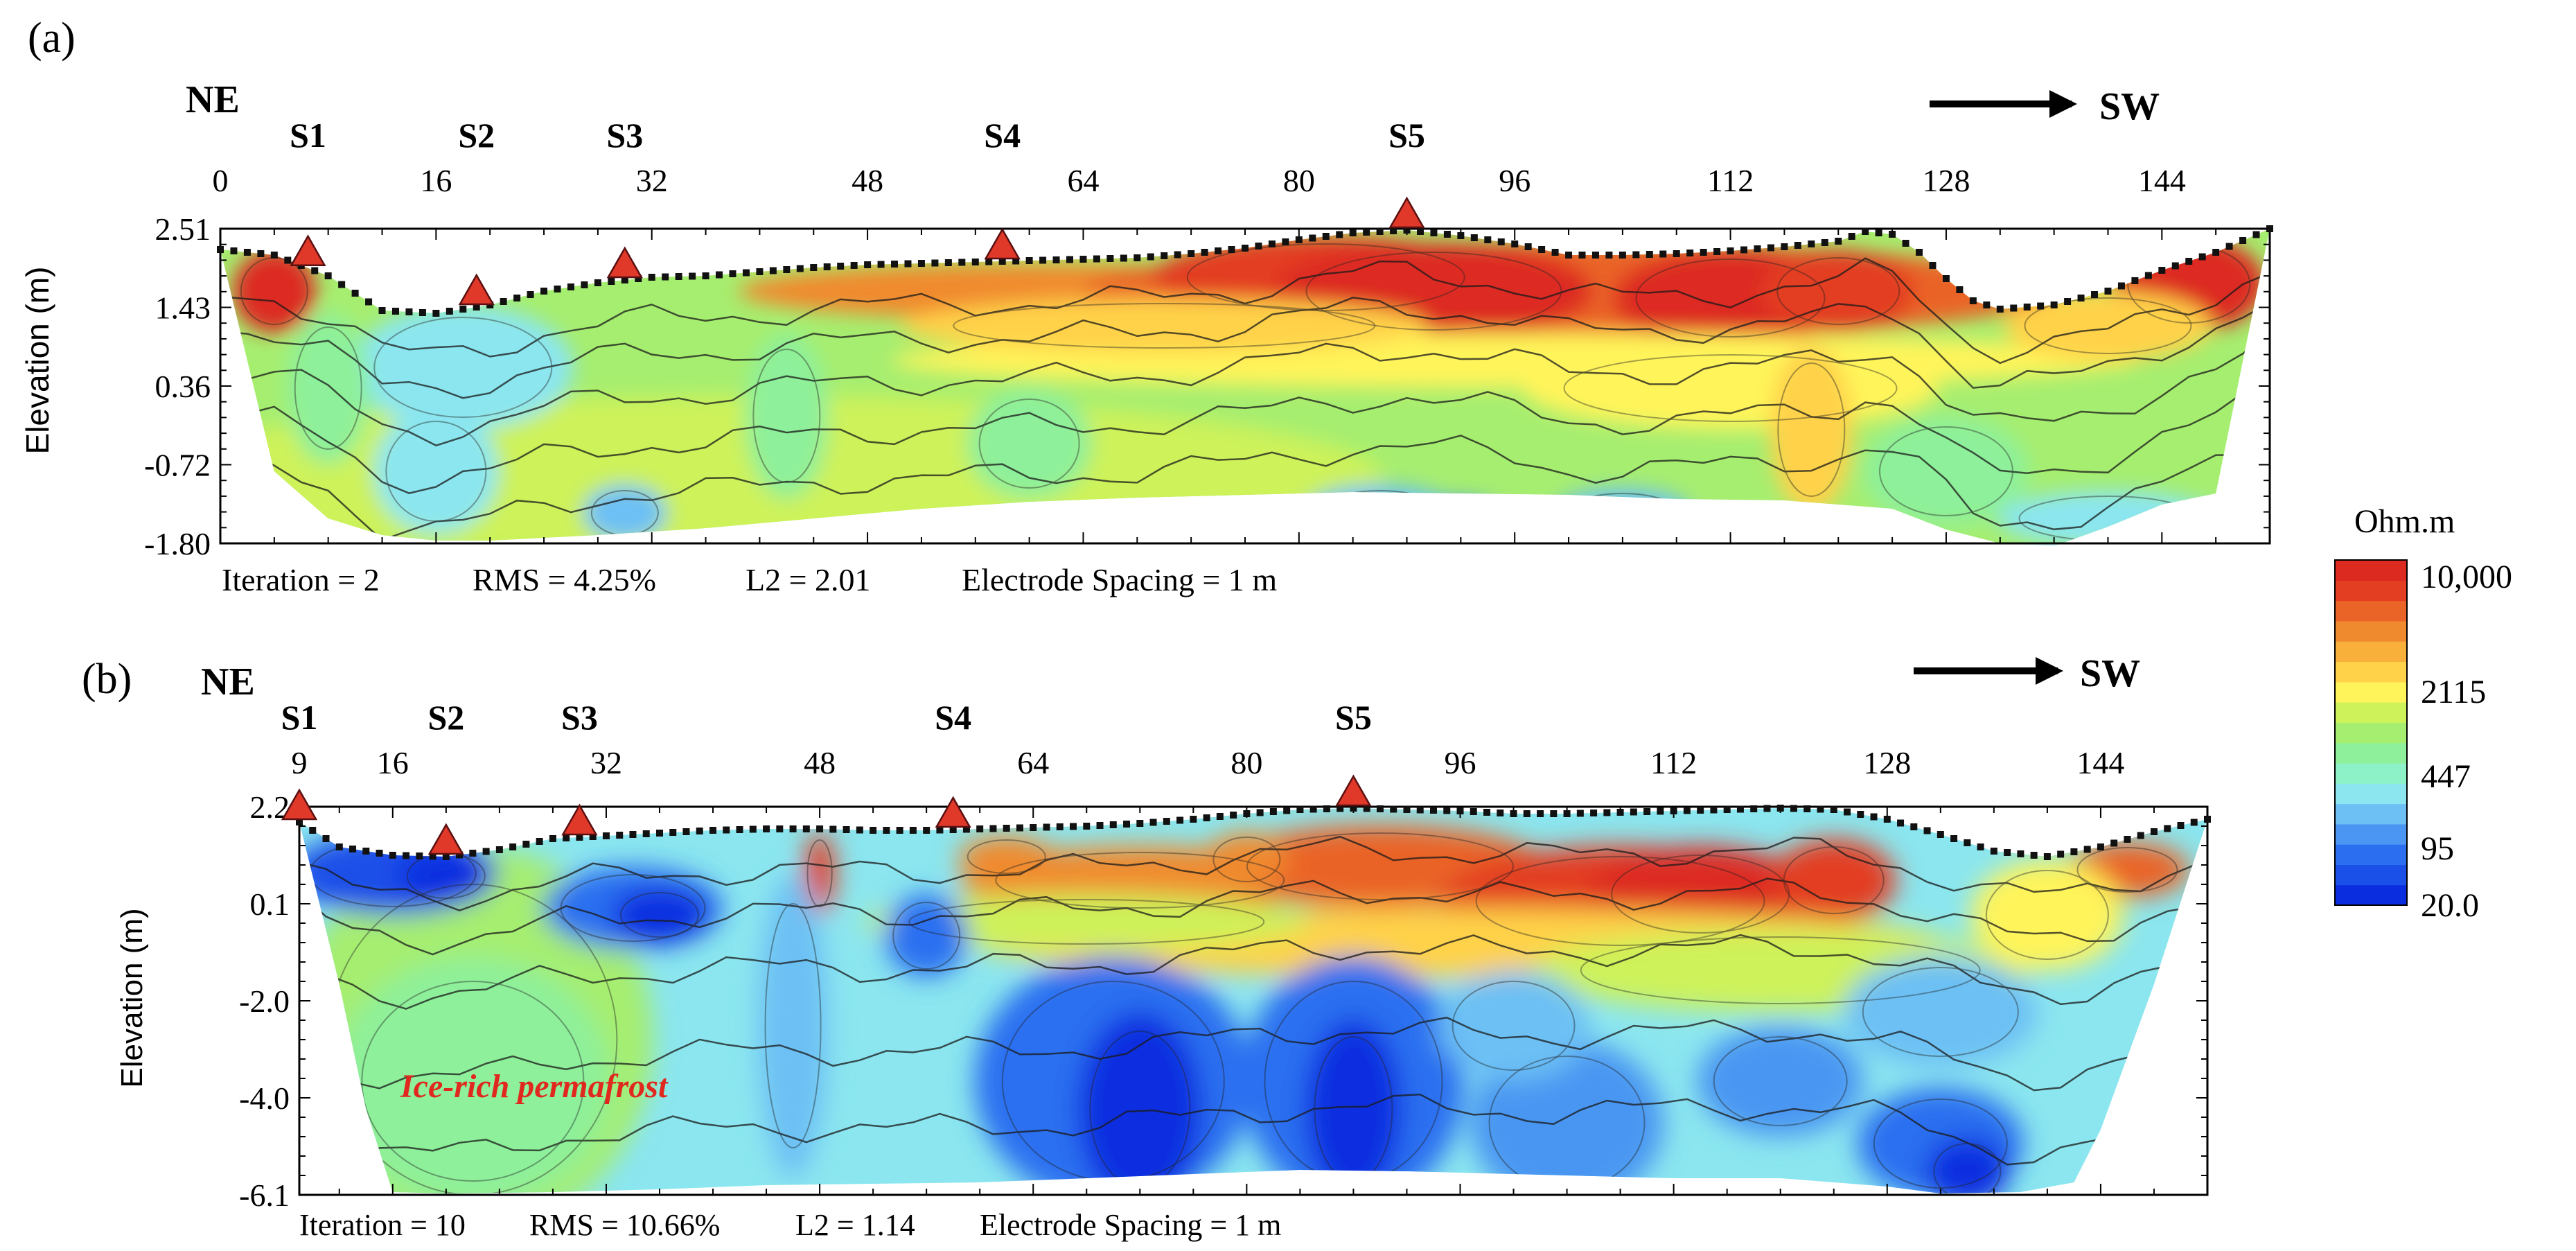 This screenshot has height=1251, width=2576. I want to click on colorbar-label: 2115, so click(2453, 692).